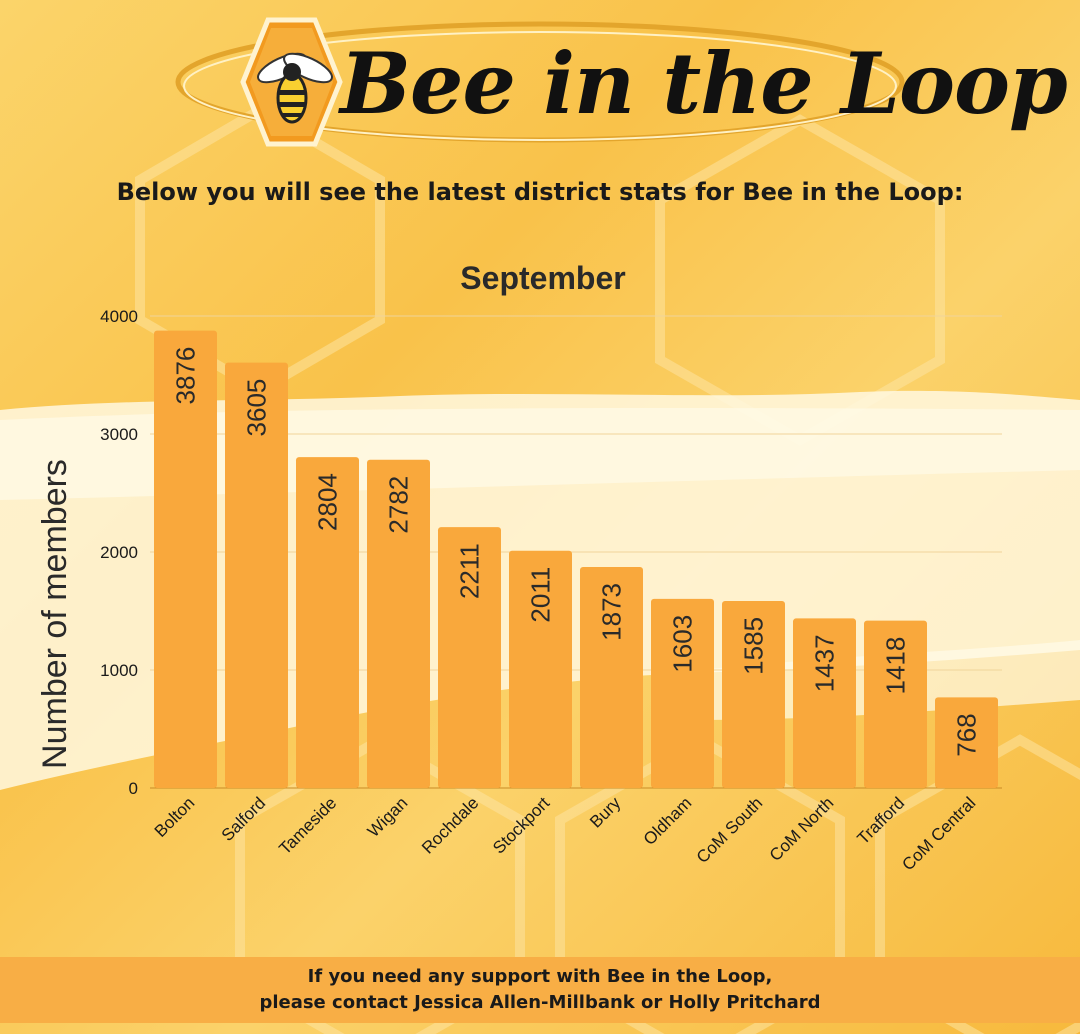 Image resolution: width=1080 pixels, height=1034 pixels. What do you see at coordinates (388, 817) in the screenshot?
I see `x-tick-label: Wigan` at bounding box center [388, 817].